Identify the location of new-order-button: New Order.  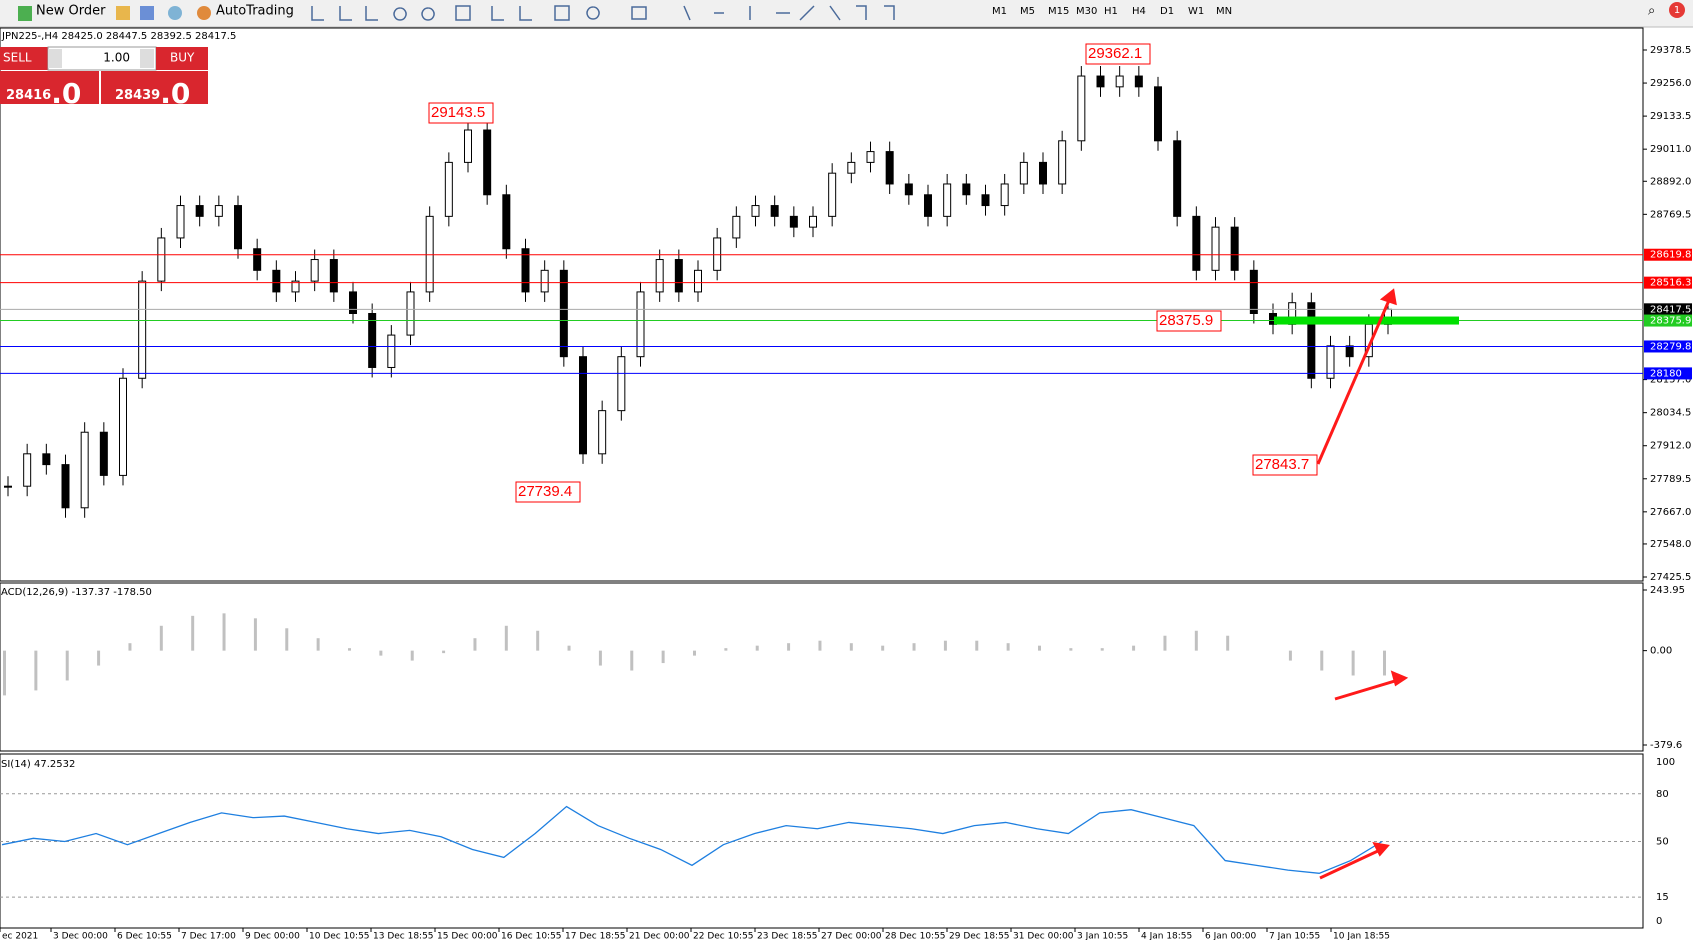
(71, 11).